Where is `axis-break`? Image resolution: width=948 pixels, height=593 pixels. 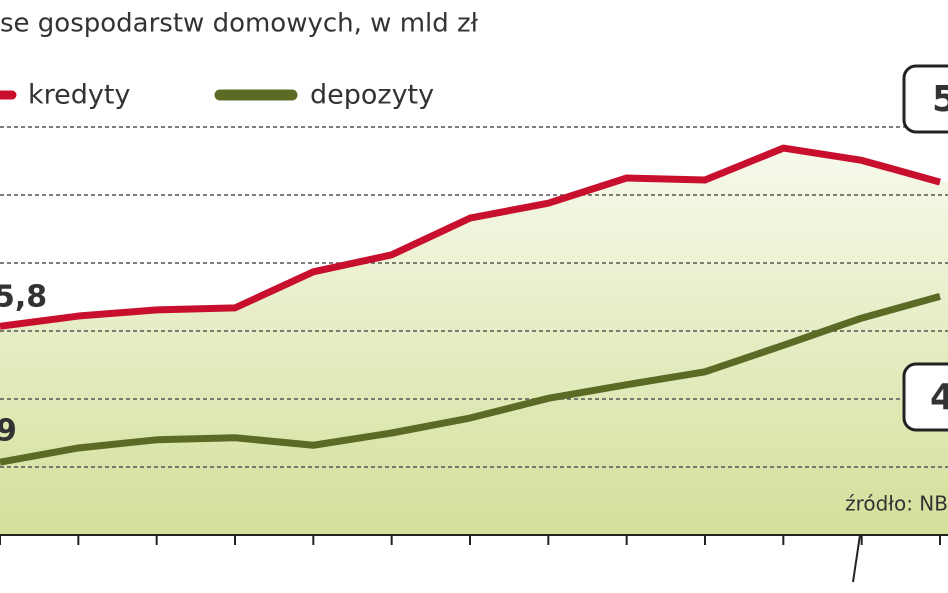
axis-break is located at coordinates (856, 558).